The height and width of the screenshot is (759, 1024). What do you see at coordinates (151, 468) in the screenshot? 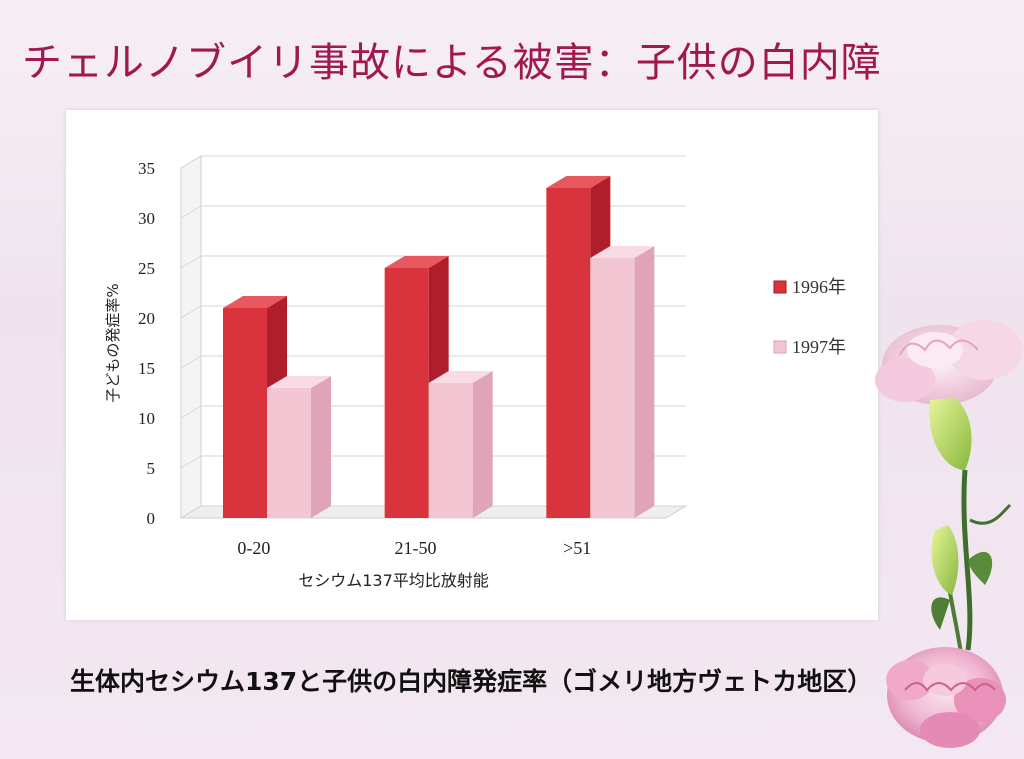
I see `y-tick-label: 5` at bounding box center [151, 468].